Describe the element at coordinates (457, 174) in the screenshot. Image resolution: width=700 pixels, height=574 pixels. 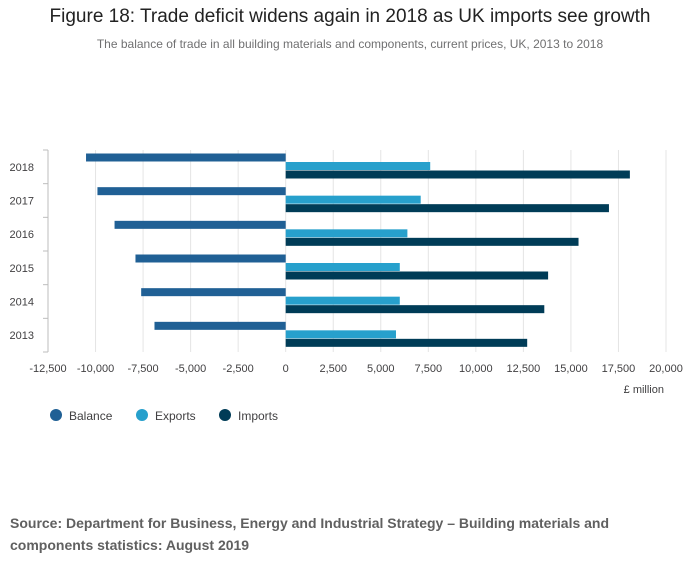
I see `bar-imports-2018` at that location.